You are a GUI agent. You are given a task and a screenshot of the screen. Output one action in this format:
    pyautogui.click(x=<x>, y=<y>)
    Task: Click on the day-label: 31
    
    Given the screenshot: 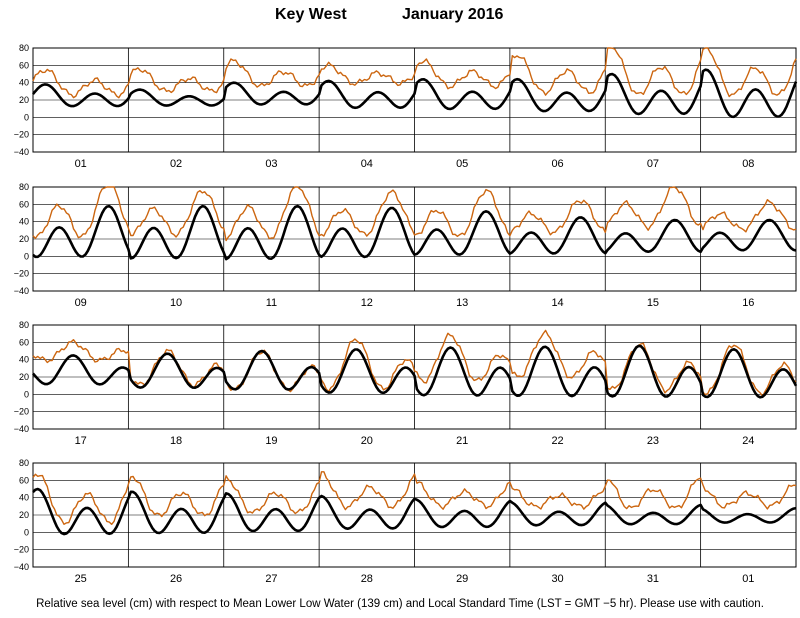 What is the action you would take?
    pyautogui.click(x=653, y=579)
    